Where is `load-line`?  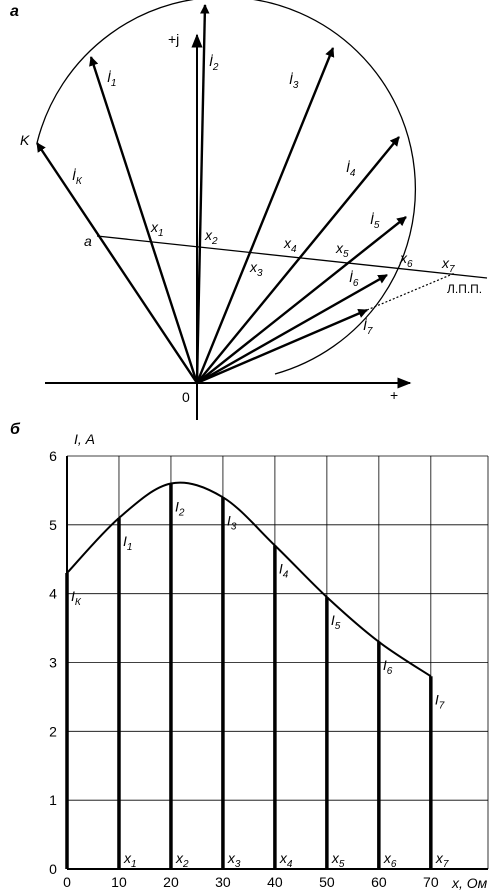 load-line is located at coordinates (292, 257).